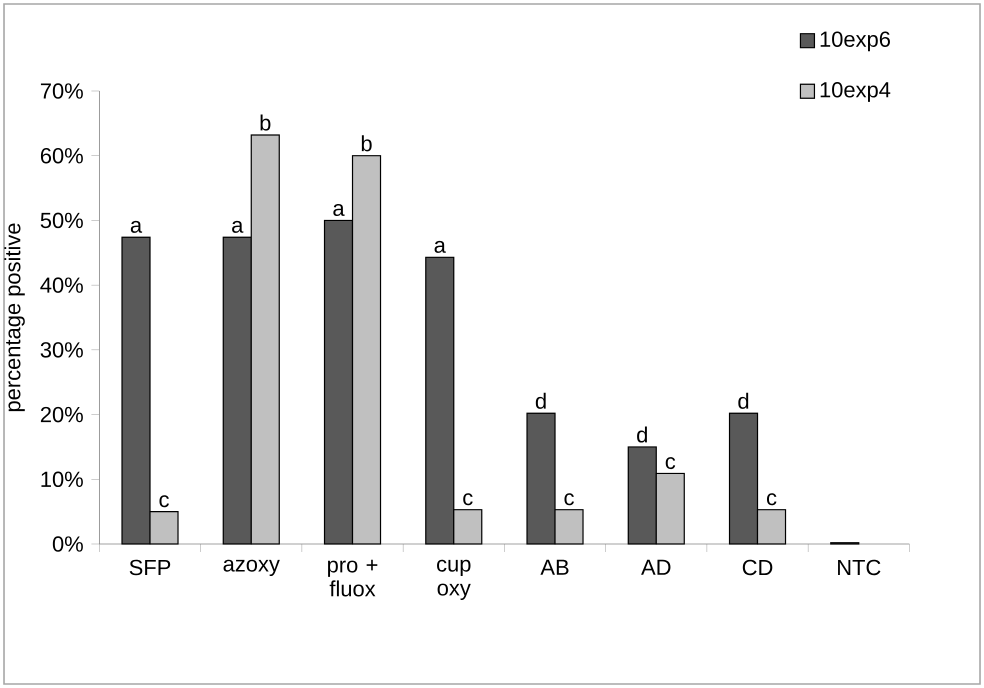 The image size is (984, 688). I want to click on x-tick-label: AD, so click(655, 567).